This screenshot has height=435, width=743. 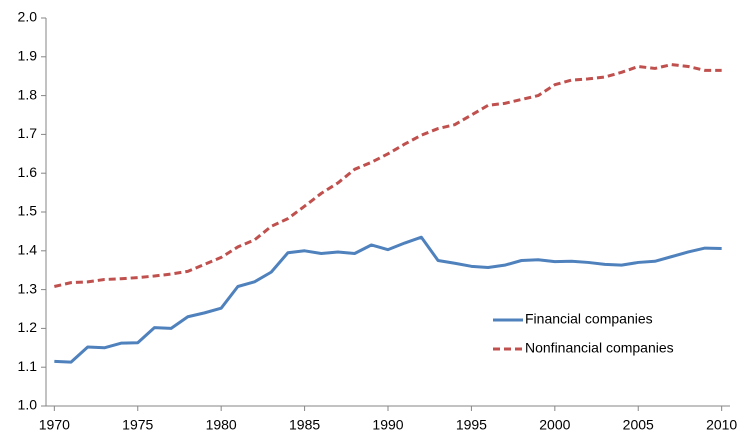 I want to click on x-tick-label: 2000, so click(x=554, y=425).